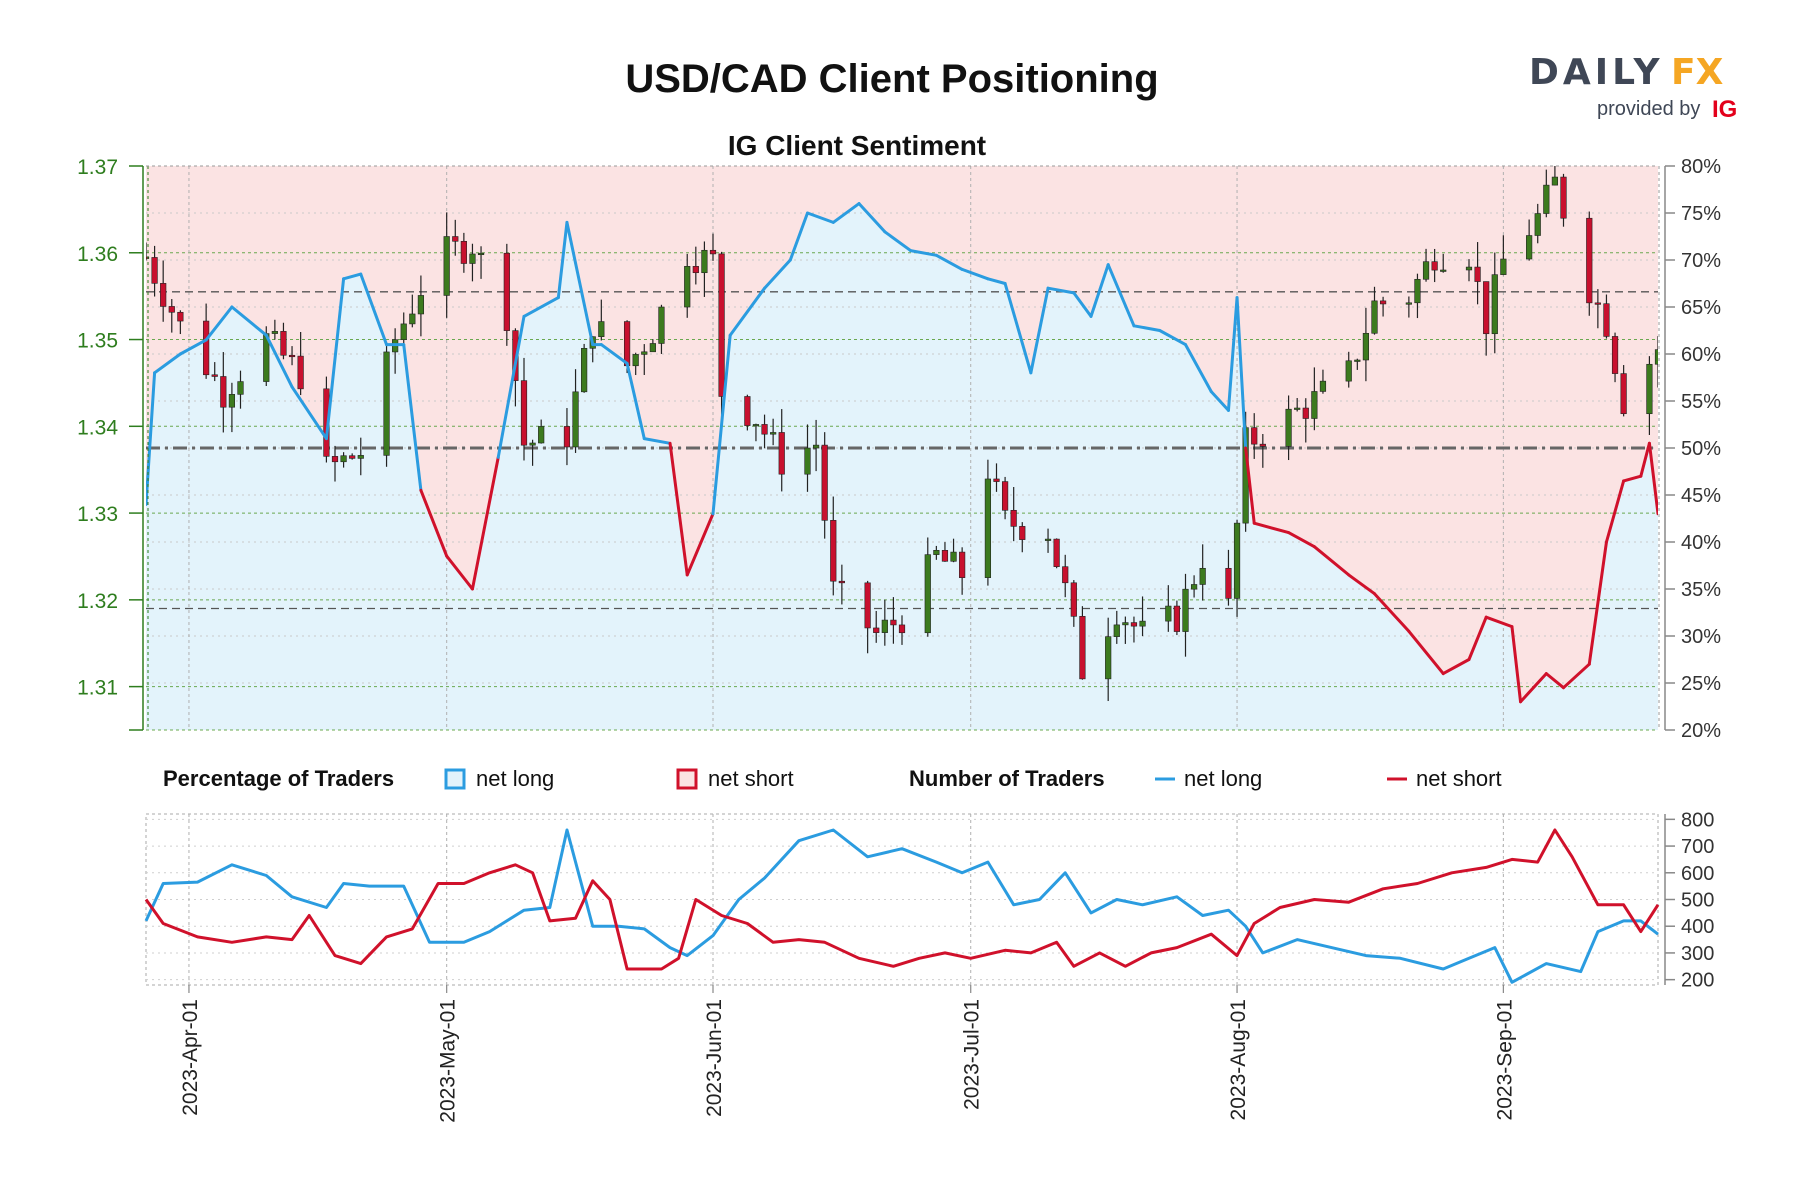 The width and height of the screenshot is (1800, 1200). What do you see at coordinates (714, 1058) in the screenshot?
I see `date-tick-label: 2023-Jun-01` at bounding box center [714, 1058].